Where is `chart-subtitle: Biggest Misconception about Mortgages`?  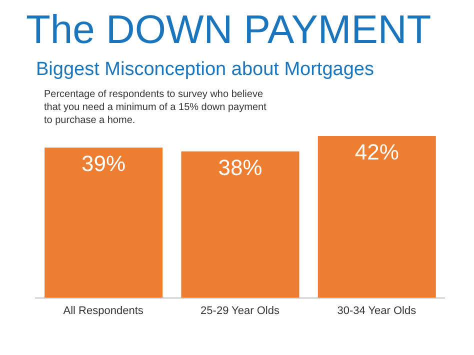
chart-subtitle: Biggest Misconception about Mortgages is located at coordinates (205, 70).